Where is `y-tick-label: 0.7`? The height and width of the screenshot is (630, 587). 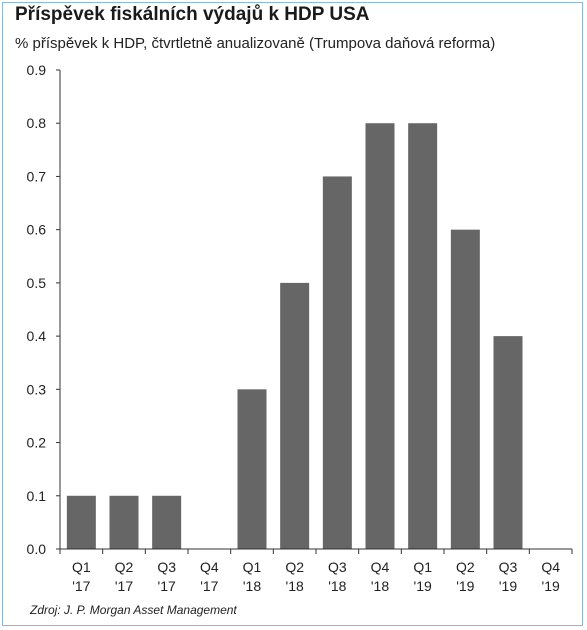
y-tick-label: 0.7 is located at coordinates (37, 176).